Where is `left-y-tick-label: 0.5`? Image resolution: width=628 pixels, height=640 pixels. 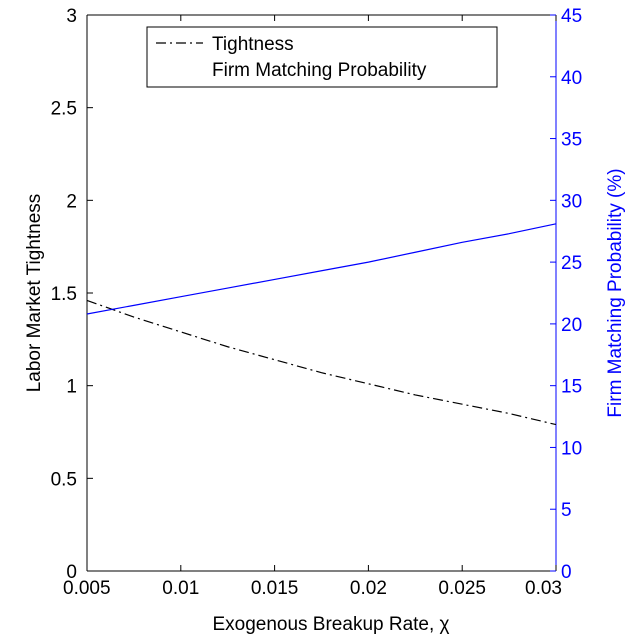 left-y-tick-label: 0.5 is located at coordinates (64, 479).